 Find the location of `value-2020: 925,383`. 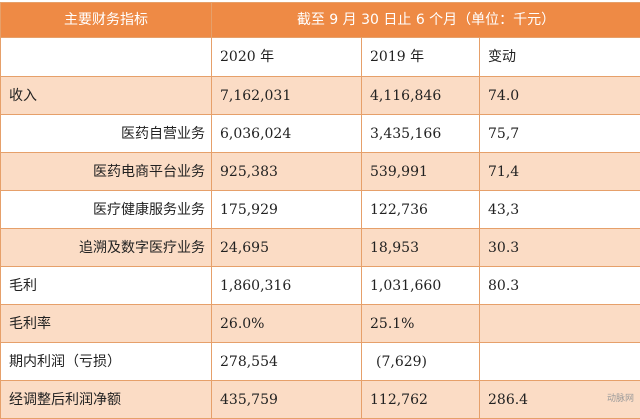

value-2020: 925,383 is located at coordinates (287, 172).